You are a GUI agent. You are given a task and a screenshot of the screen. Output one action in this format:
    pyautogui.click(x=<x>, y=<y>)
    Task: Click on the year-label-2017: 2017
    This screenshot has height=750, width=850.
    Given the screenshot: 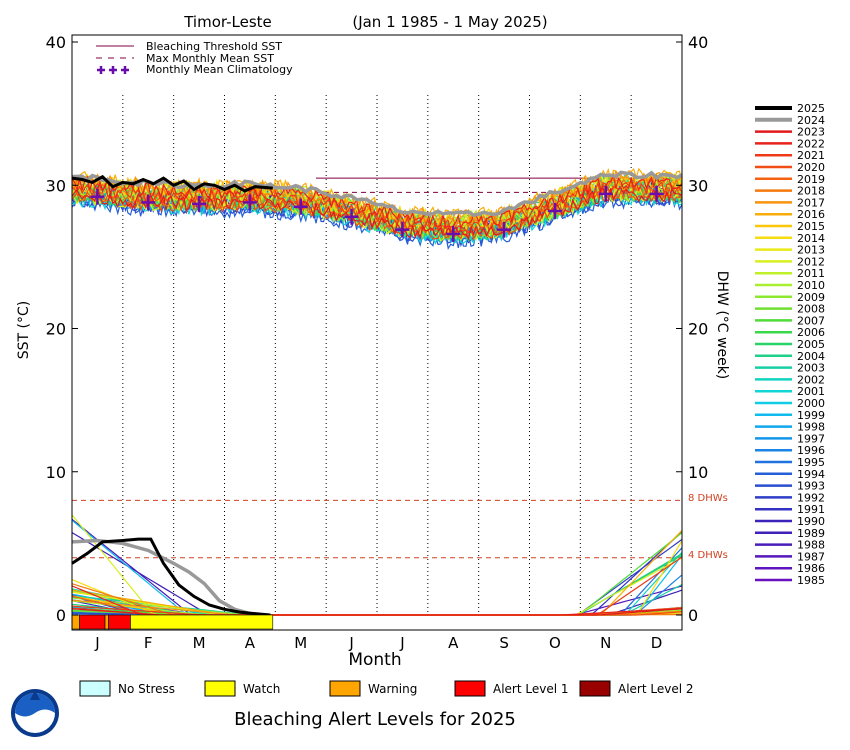 What is the action you would take?
    pyautogui.click(x=811, y=202)
    